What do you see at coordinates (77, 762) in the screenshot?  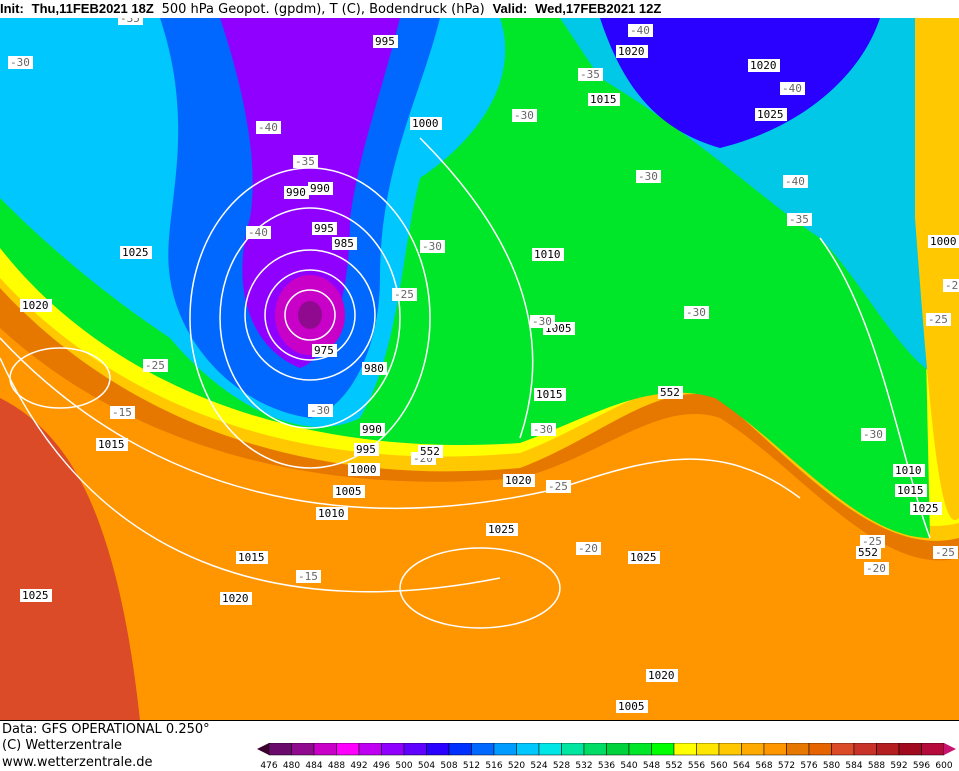 I see `website-link: www.wetterzentrale.de` at bounding box center [77, 762].